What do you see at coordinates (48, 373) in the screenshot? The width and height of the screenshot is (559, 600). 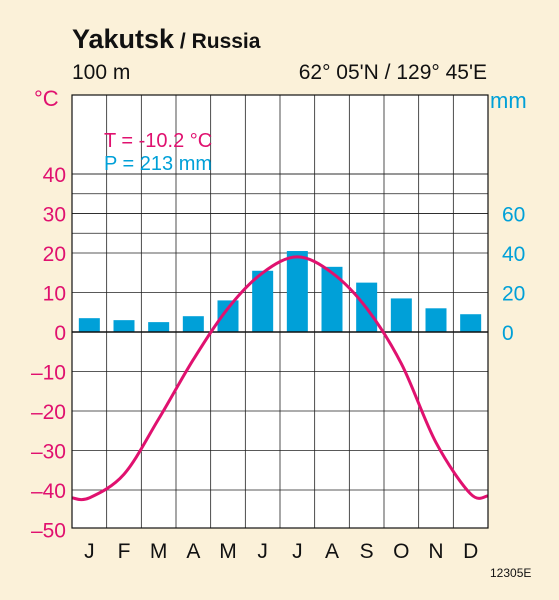 I see `temperature-tick-label: –10` at bounding box center [48, 373].